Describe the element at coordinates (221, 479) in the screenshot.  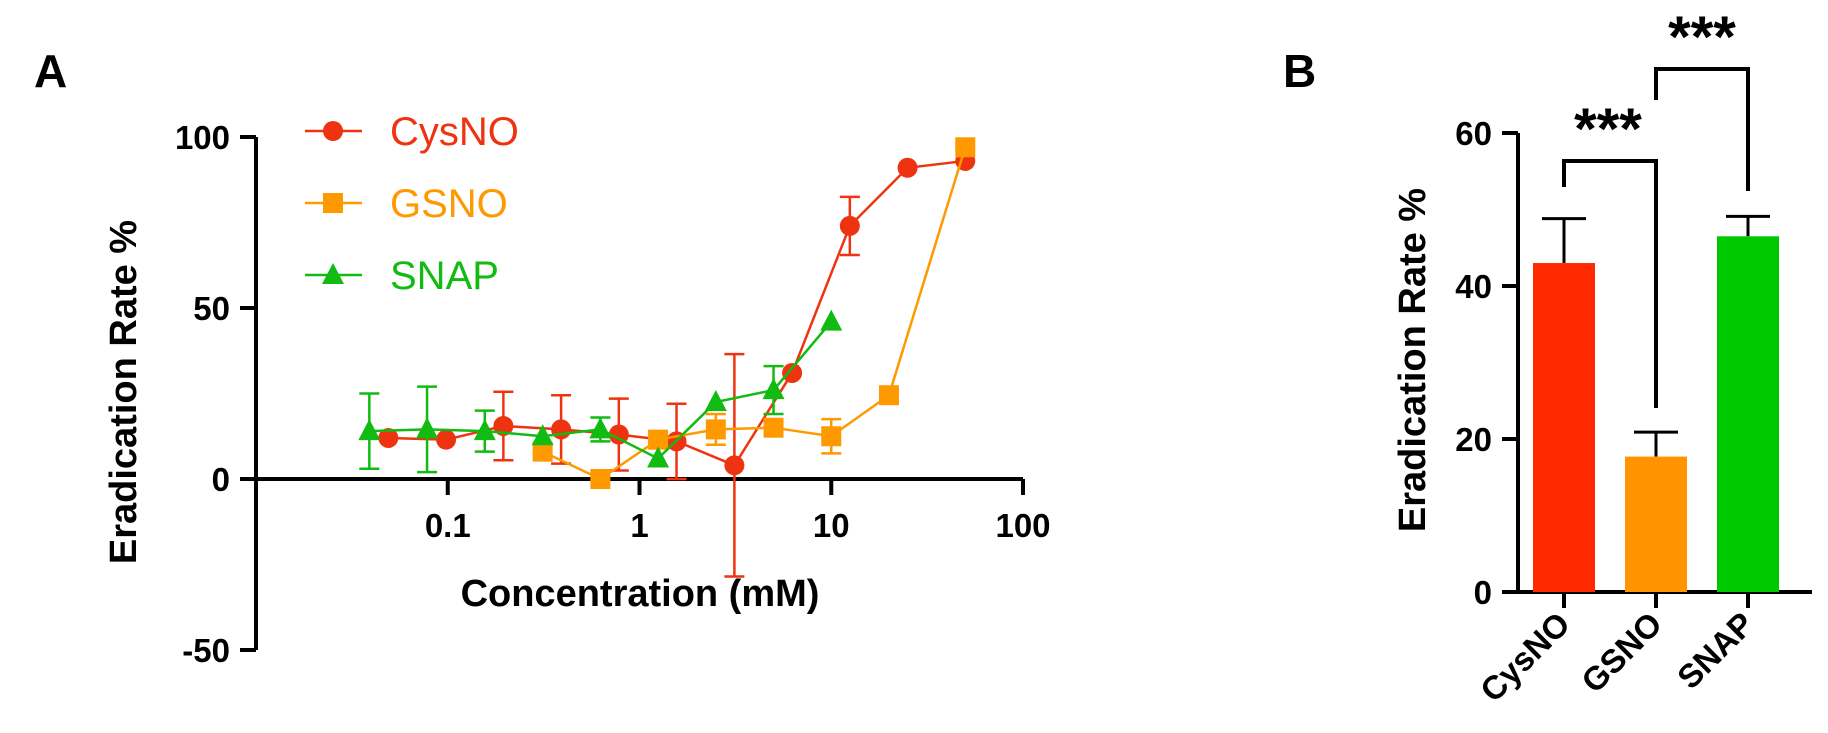
I see `panel-a-y-tick-label: 0` at that location.